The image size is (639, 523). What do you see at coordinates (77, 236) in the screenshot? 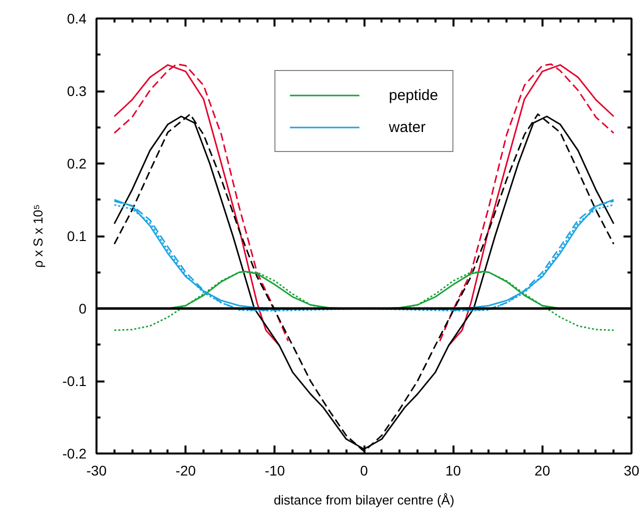
I see `y-tick-label: 0.1` at bounding box center [77, 236].